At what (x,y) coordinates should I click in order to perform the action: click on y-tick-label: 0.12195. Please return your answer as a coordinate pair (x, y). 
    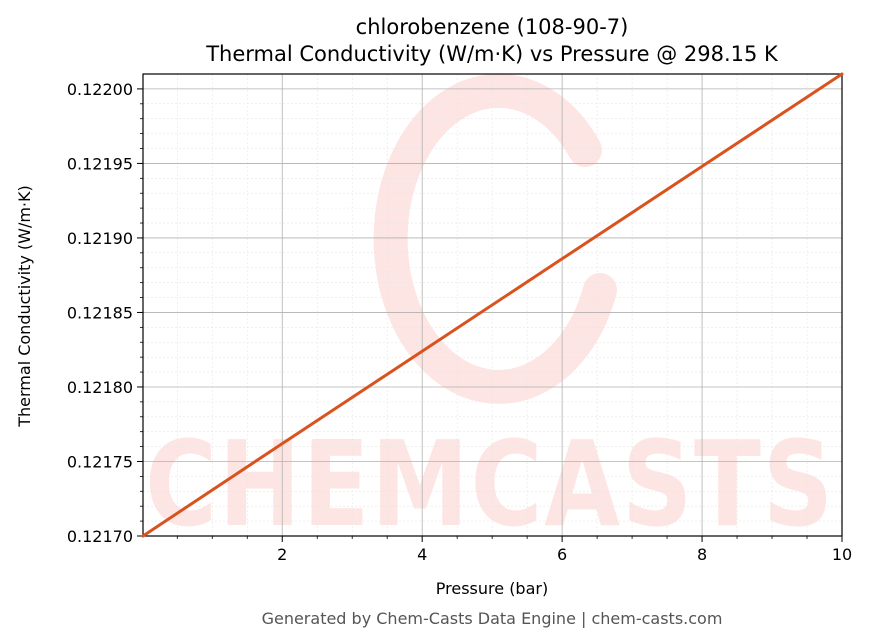
    Looking at the image, I should click on (100, 163).